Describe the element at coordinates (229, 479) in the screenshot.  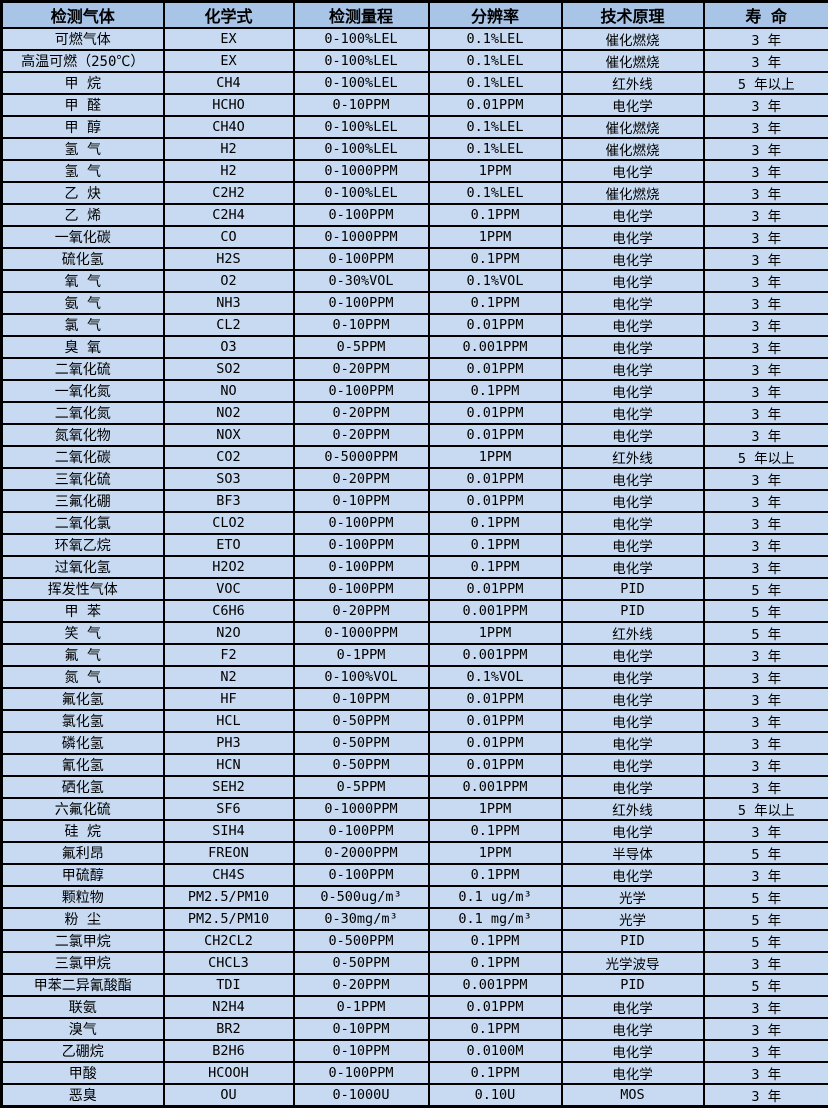
I see `chemical-formula-cell: SO3` at that location.